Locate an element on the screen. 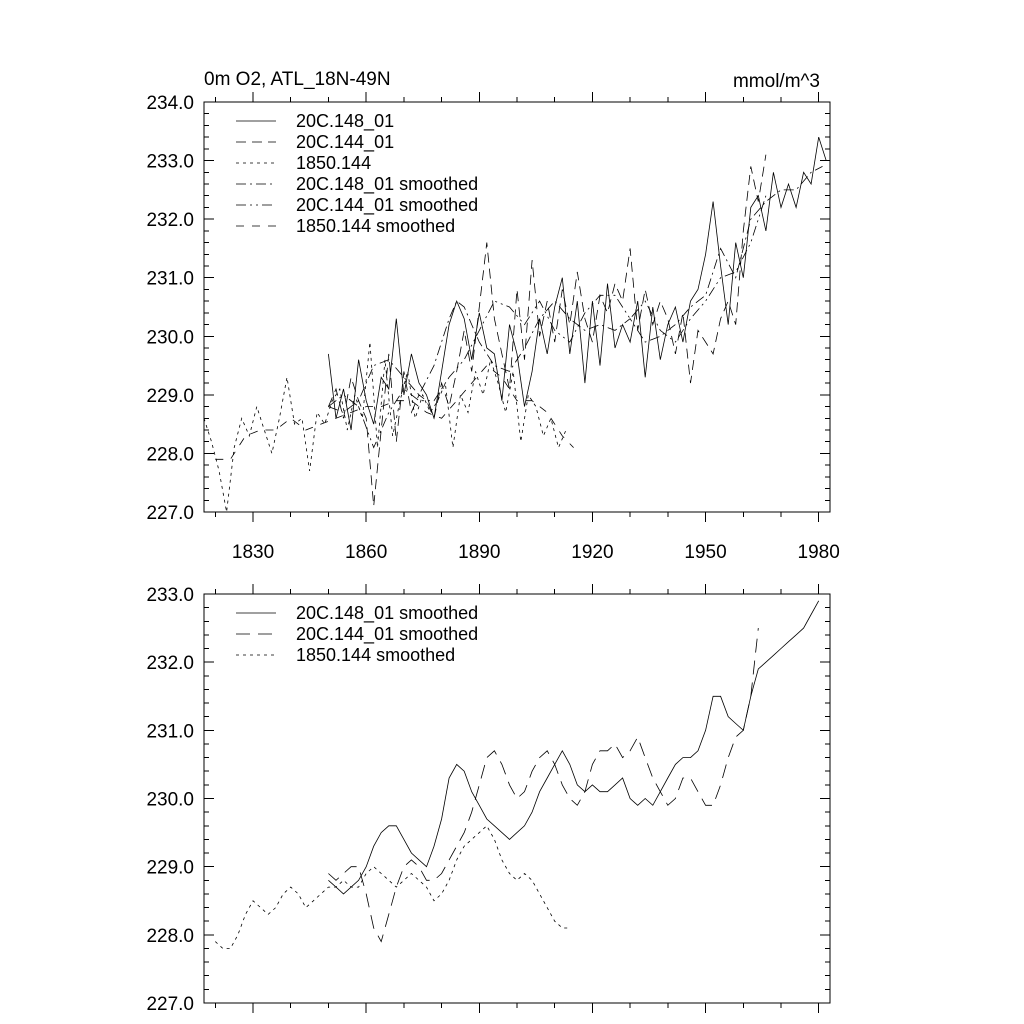 The height and width of the screenshot is (1024, 1024). y-tick-label: 234.0 is located at coordinates (170, 103).